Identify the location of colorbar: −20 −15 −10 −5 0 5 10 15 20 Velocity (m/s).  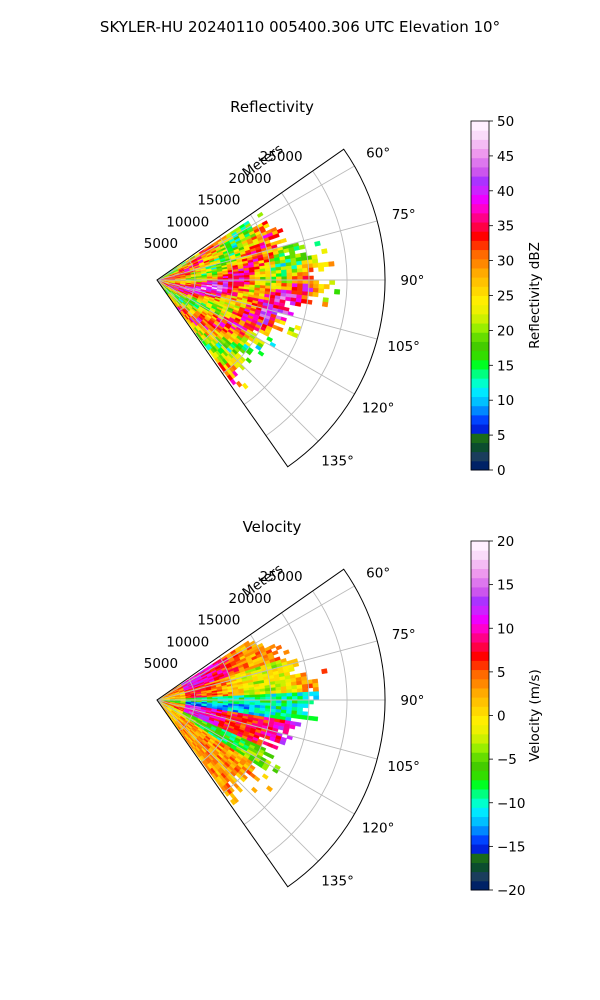
(506, 716).